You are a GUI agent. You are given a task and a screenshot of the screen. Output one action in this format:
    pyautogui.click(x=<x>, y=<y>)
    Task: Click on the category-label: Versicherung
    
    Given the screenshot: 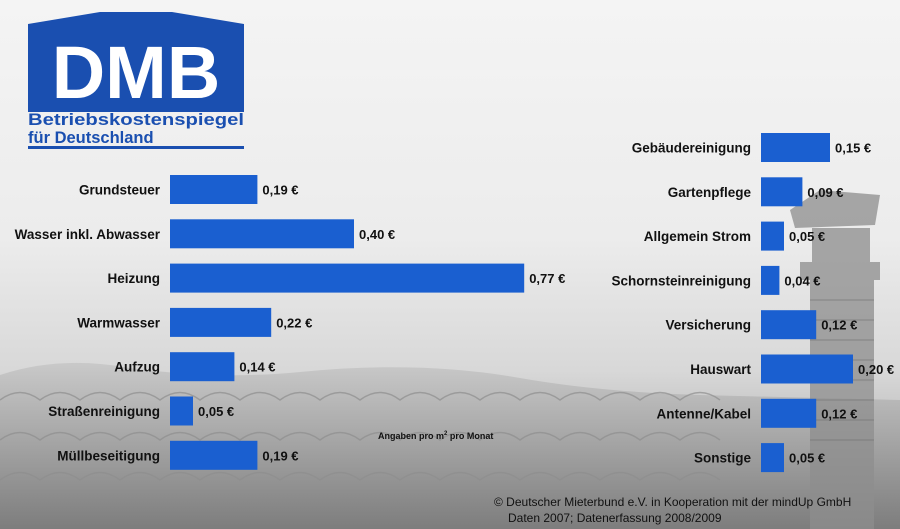 What is the action you would take?
    pyautogui.click(x=708, y=325)
    